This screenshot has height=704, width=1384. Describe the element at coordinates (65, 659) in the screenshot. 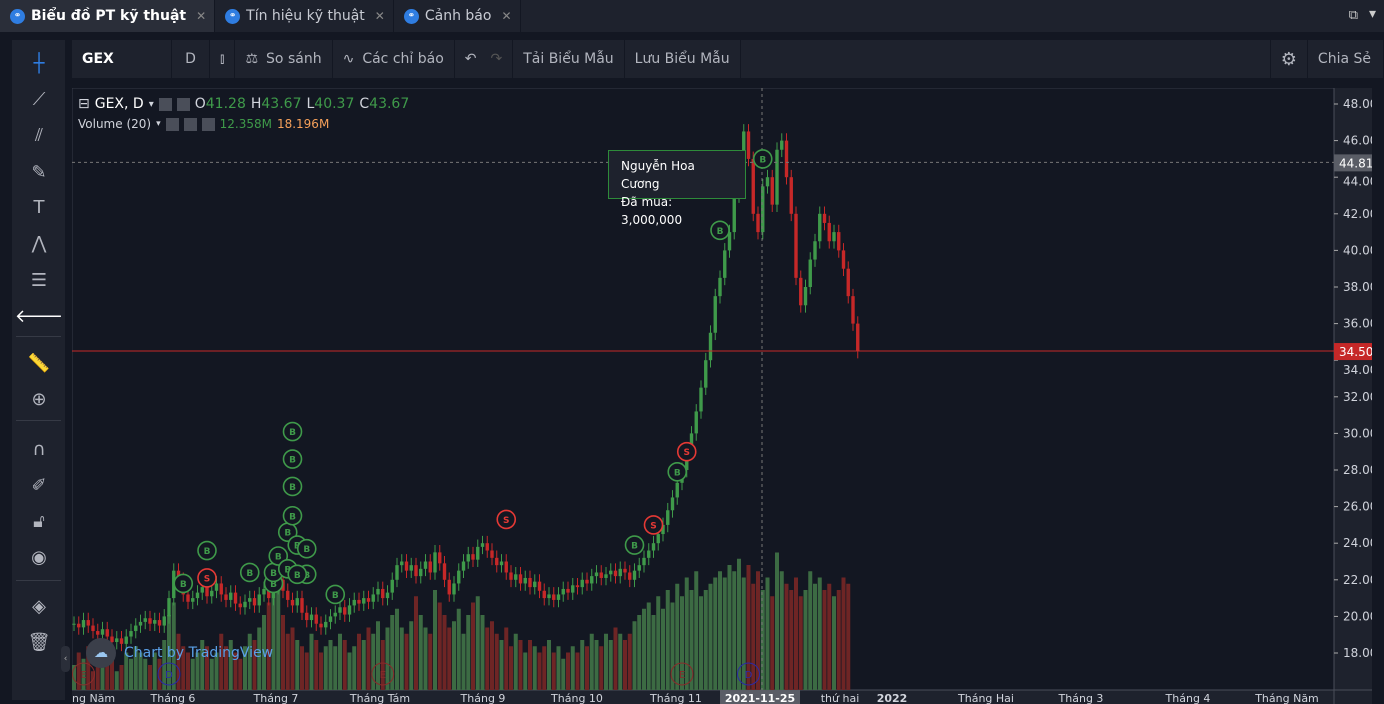

I see `collapse-toolbar-button: ‹` at that location.